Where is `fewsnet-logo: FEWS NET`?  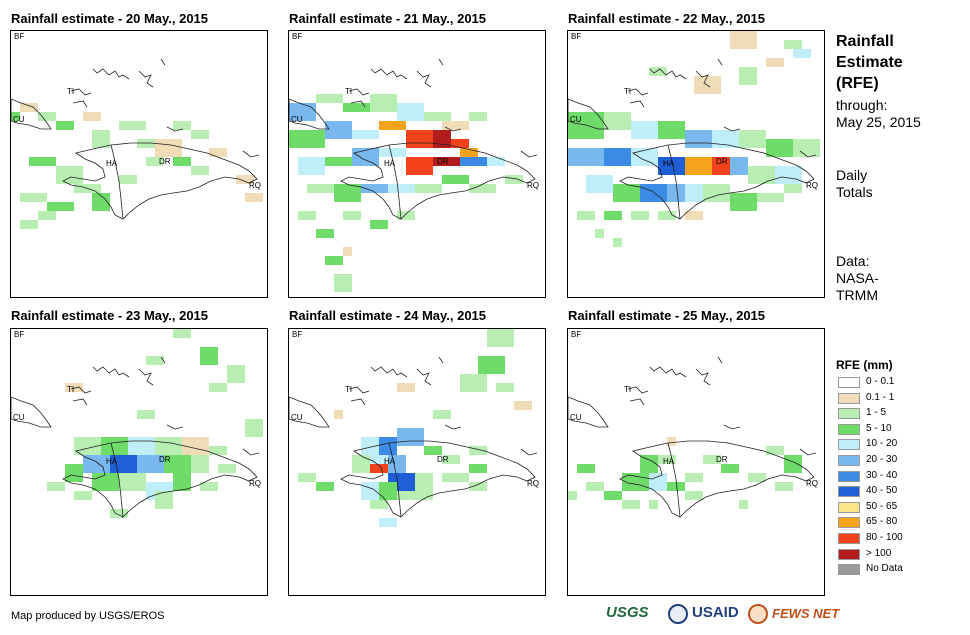
fewsnet-logo: FEWS NET is located at coordinates (805, 613).